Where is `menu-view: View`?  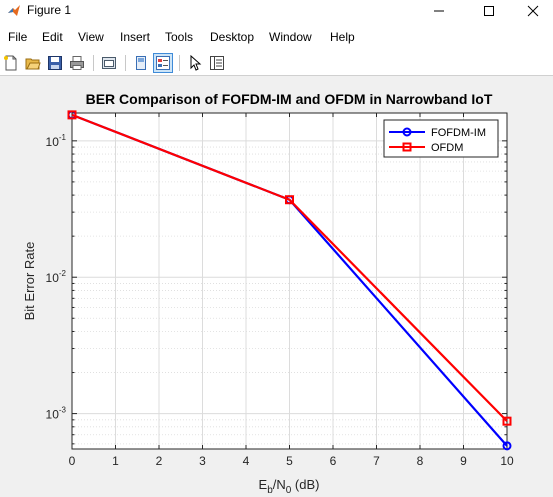 menu-view: View is located at coordinates (91, 37).